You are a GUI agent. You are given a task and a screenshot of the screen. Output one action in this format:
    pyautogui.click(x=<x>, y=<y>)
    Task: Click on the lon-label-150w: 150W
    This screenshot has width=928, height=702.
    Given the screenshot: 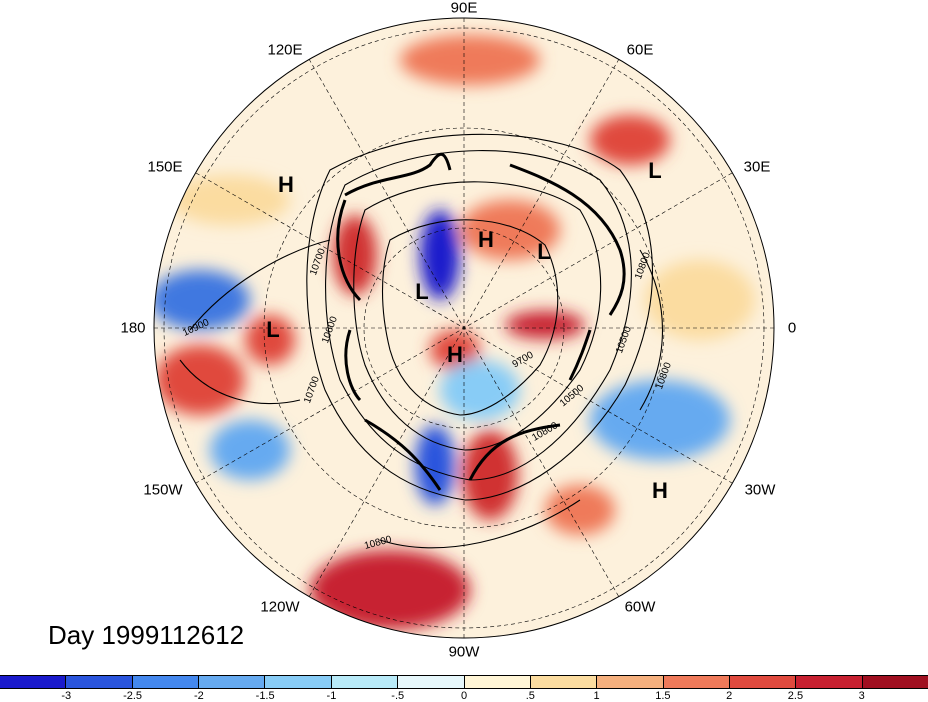 What is the action you would take?
    pyautogui.click(x=163, y=490)
    